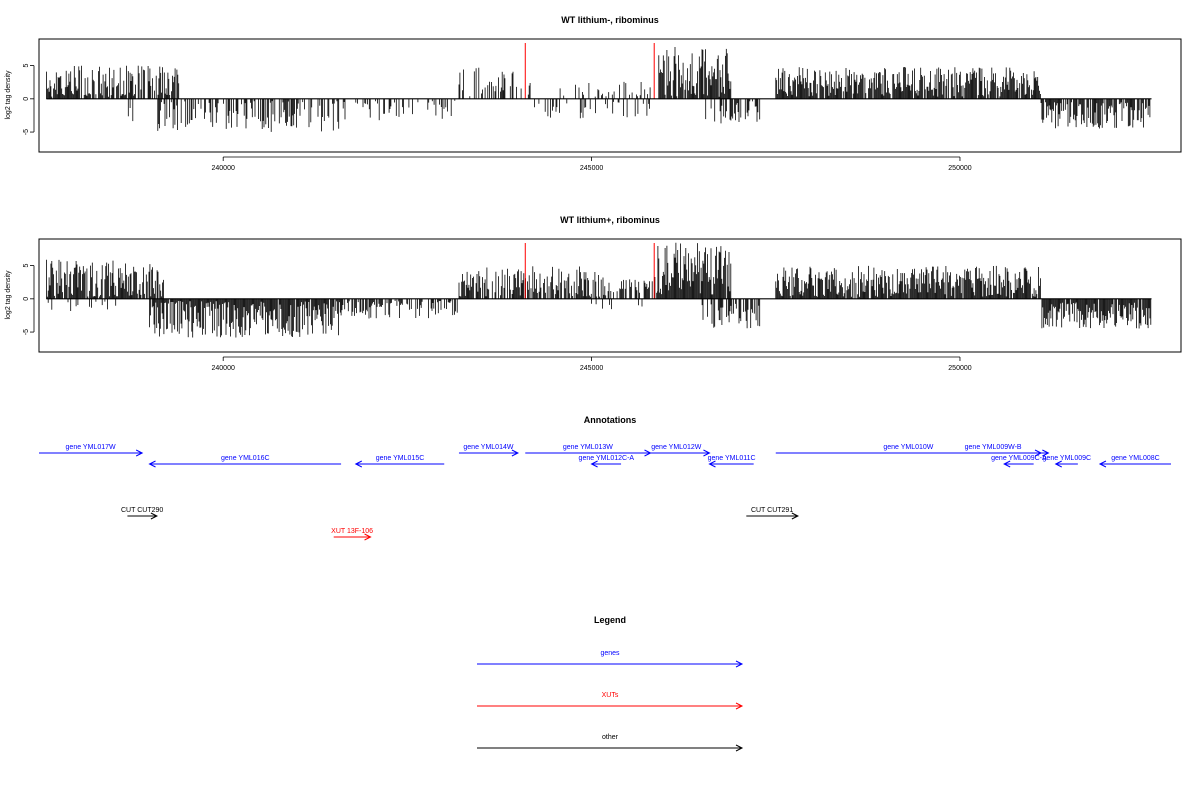 The width and height of the screenshot is (1200, 800). Describe the element at coordinates (610, 20) in the screenshot. I see `panel-title: WT lithium-, ribominus` at that location.